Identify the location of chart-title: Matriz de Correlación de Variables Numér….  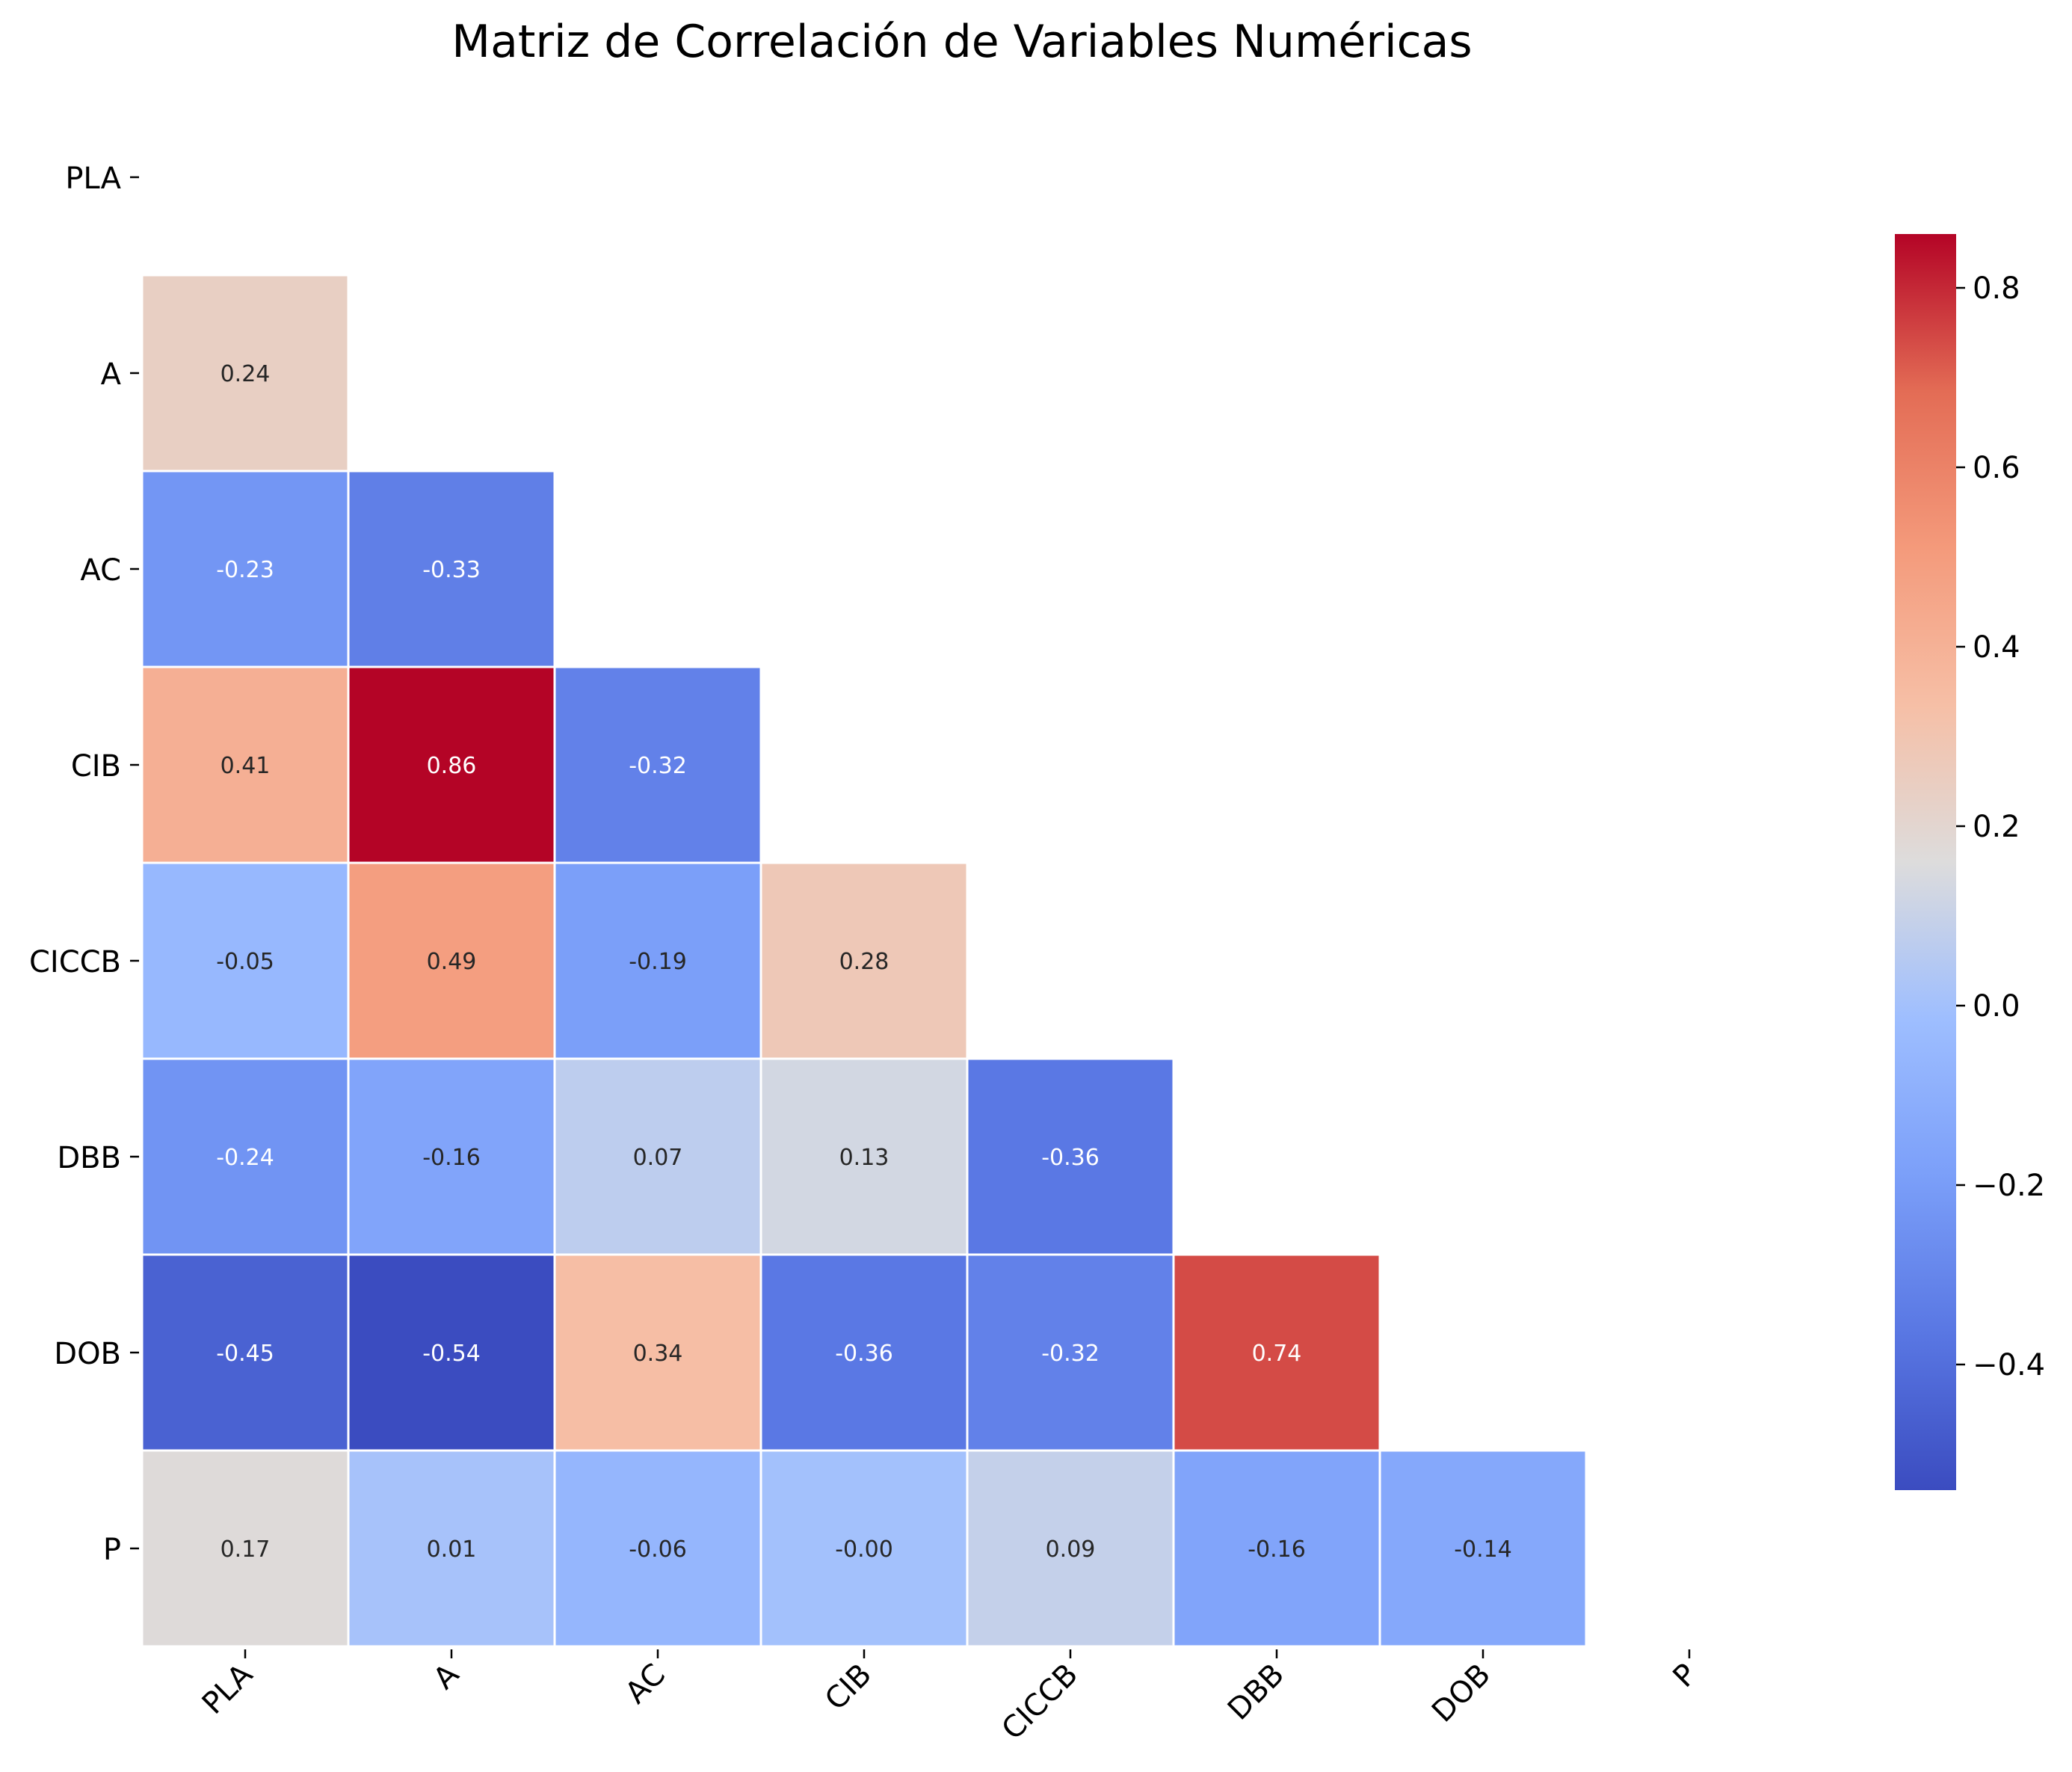
(962, 42).